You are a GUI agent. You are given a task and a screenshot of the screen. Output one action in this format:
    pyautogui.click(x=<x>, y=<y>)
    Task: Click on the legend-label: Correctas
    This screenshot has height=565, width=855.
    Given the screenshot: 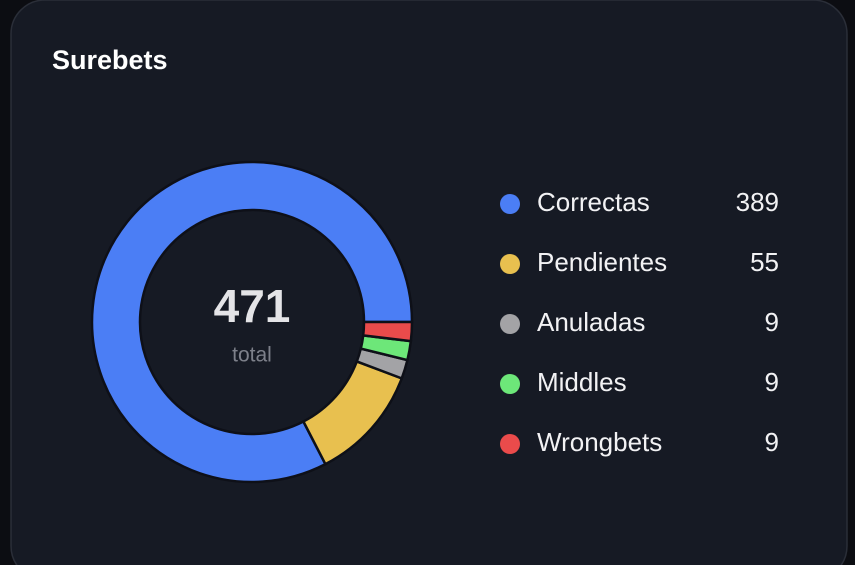 What is the action you would take?
    pyautogui.click(x=593, y=202)
    